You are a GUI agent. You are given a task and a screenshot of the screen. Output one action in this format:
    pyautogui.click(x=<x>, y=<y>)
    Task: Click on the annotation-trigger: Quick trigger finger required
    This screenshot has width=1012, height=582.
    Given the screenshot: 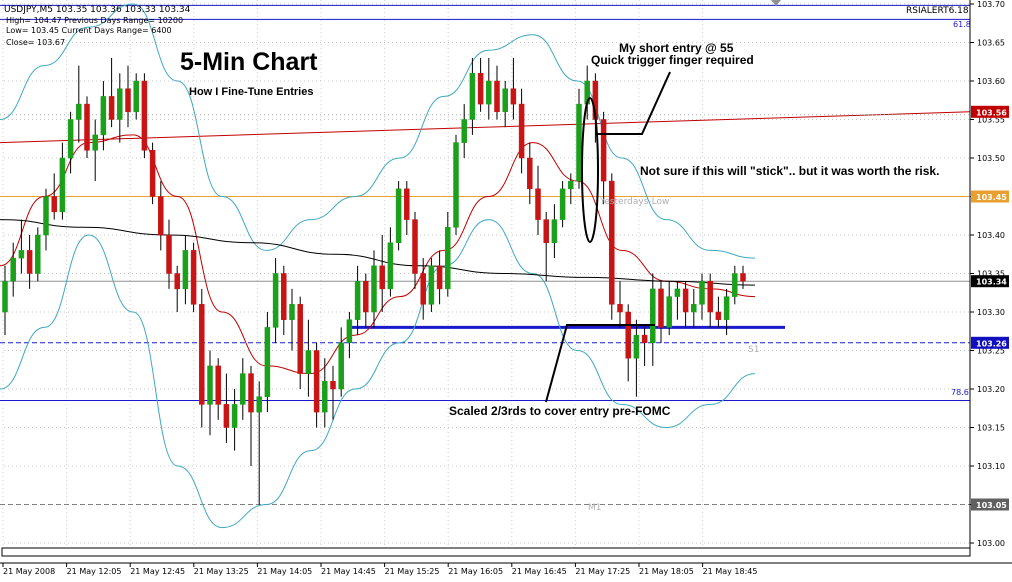 What is the action you would take?
    pyautogui.click(x=672, y=60)
    